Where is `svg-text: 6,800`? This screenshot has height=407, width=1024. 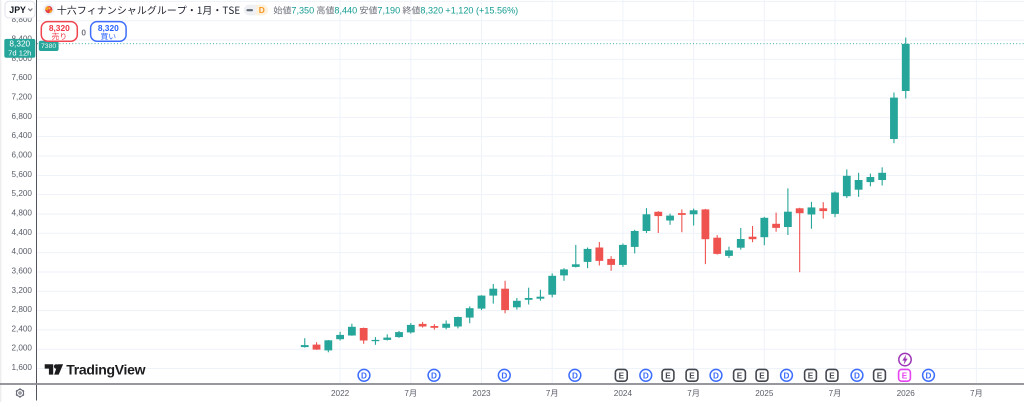
svg-text: 6,800 is located at coordinates (22, 116).